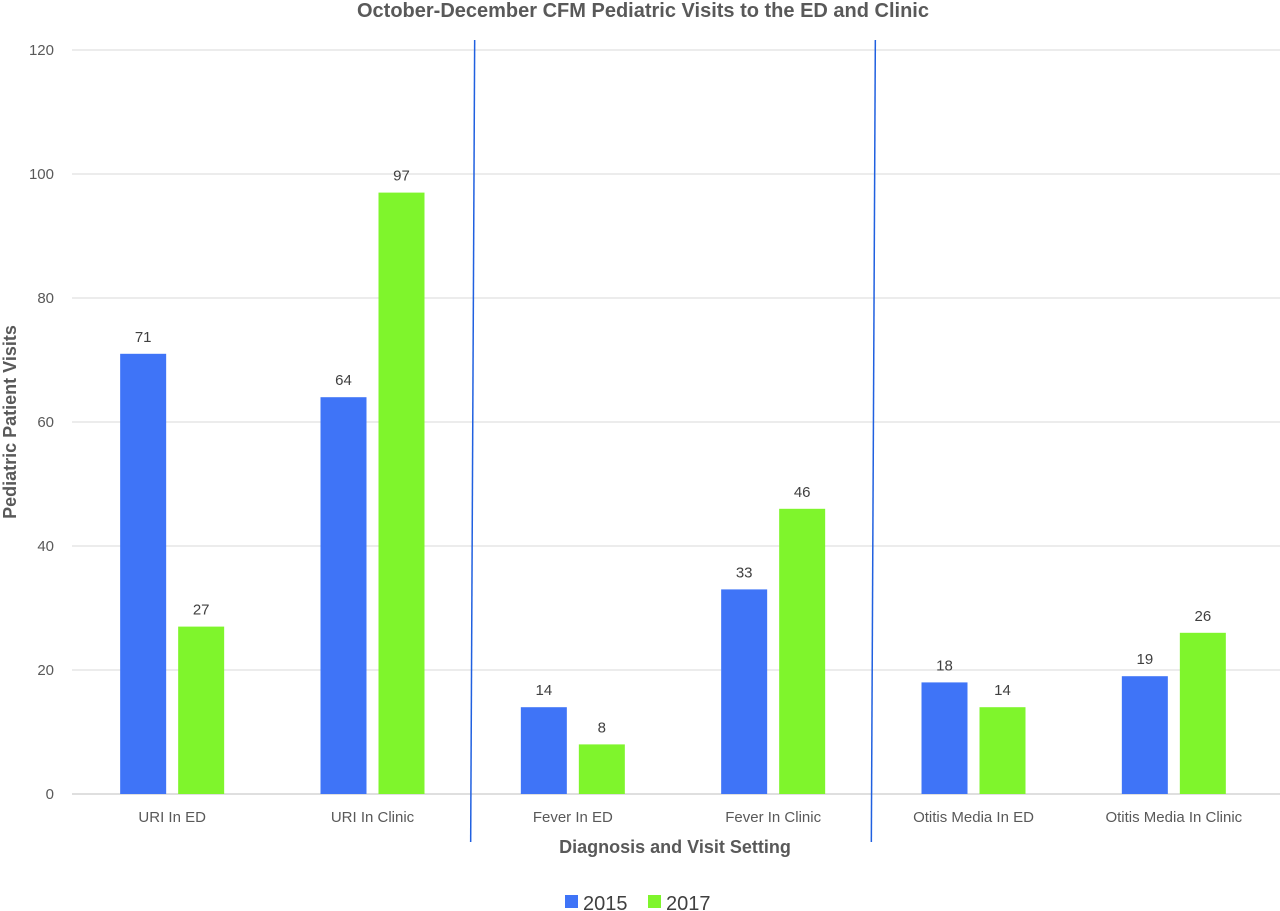 The height and width of the screenshot is (911, 1280). I want to click on data-label-2017-2: 97, so click(401, 176).